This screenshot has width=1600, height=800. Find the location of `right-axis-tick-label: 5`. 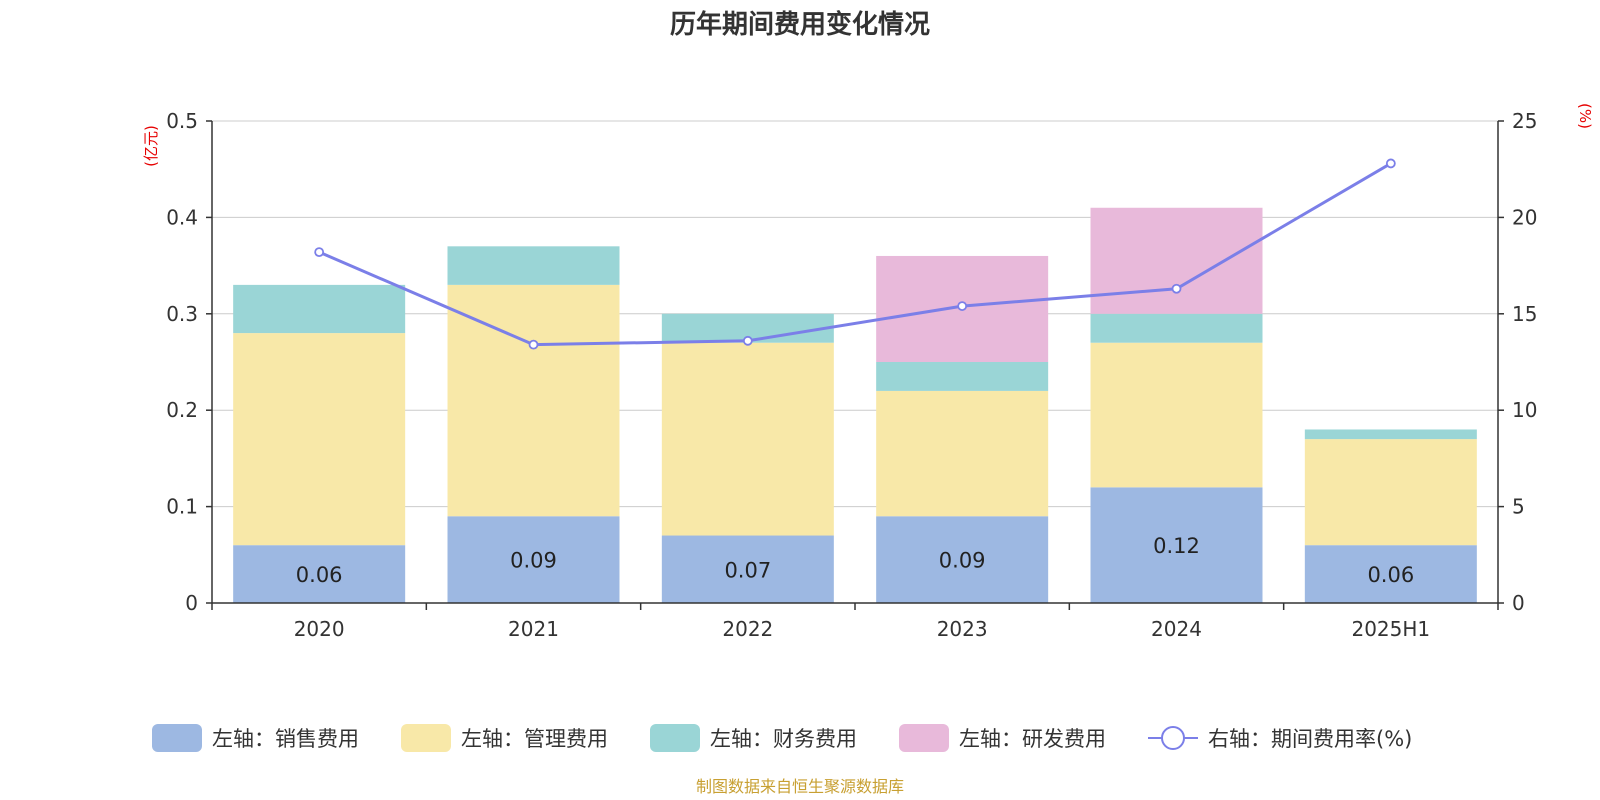

right-axis-tick-label: 5 is located at coordinates (1518, 507).